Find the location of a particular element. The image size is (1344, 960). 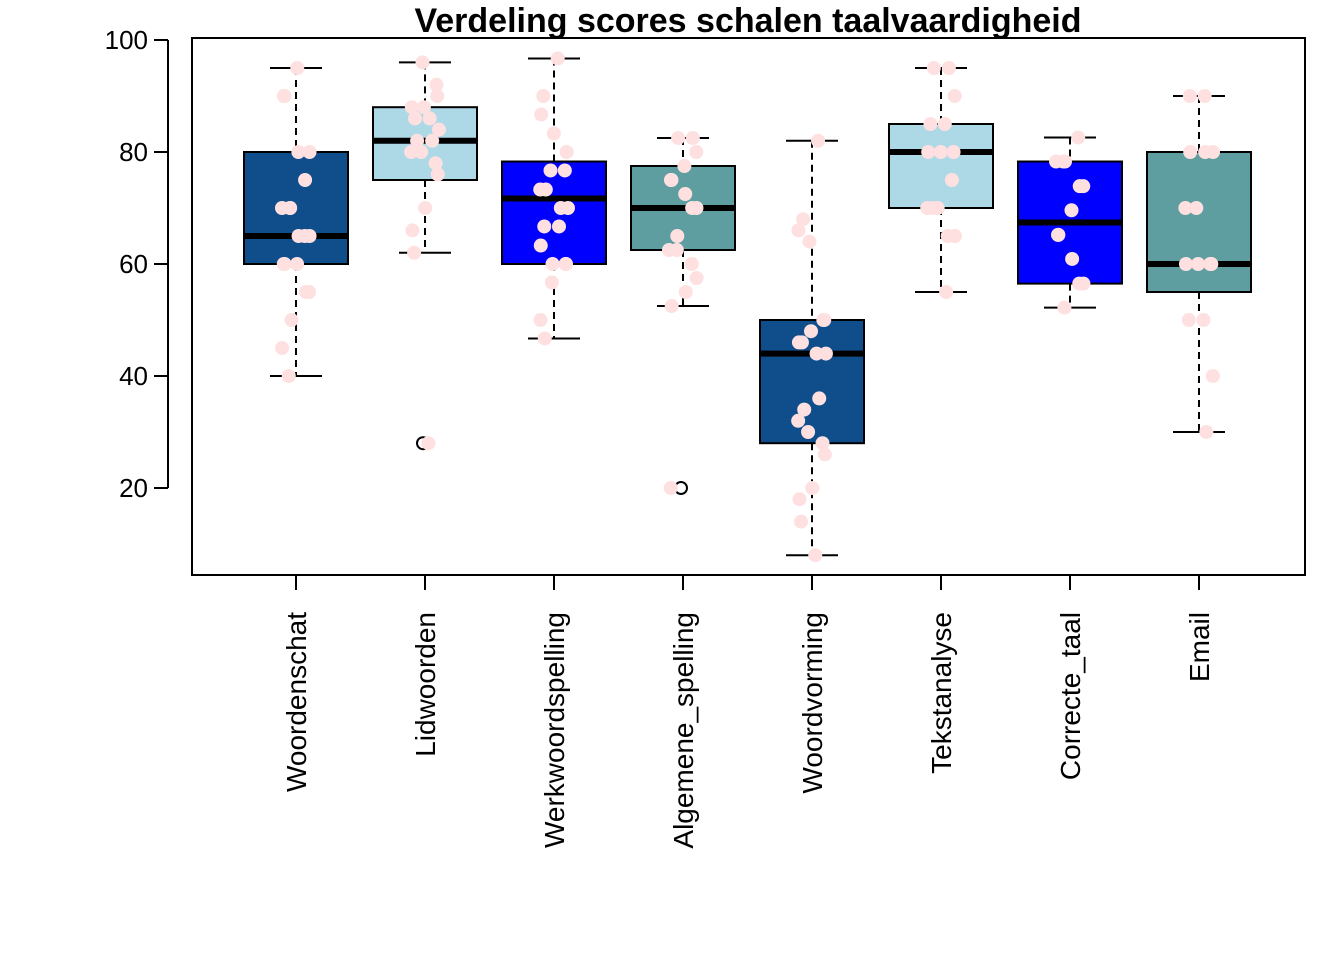

box-Werkwoordspelling is located at coordinates (554, 198).